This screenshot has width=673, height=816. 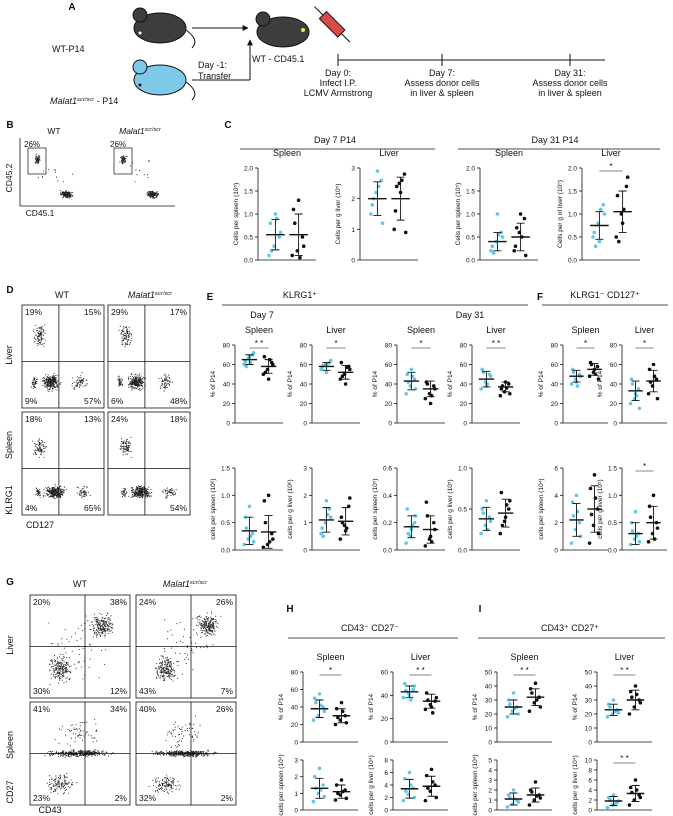 What do you see at coordinates (295, 708) in the screenshot?
I see `y-tick-label: 40` at bounding box center [295, 708].